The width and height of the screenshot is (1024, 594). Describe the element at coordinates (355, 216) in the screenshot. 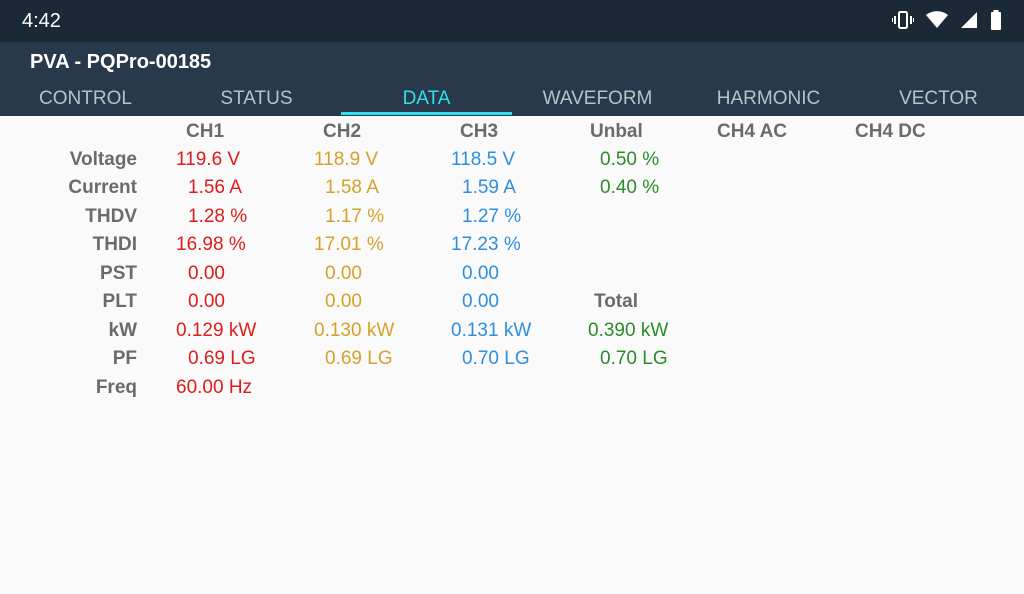

I see `thdv-ch2: 1.17 %` at that location.